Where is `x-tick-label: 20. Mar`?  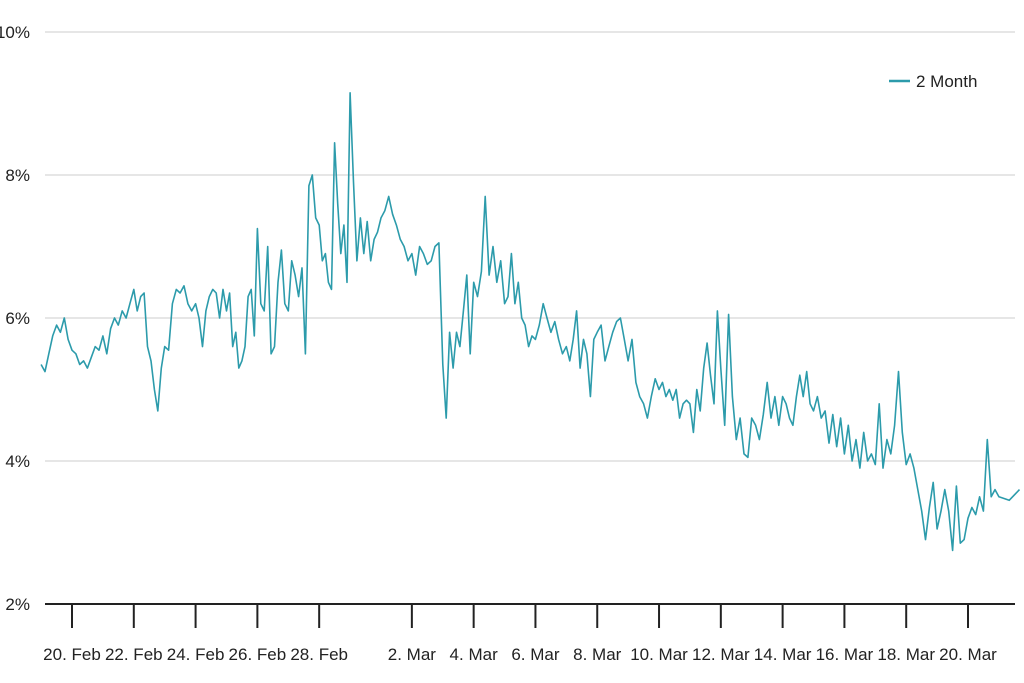
x-tick-label: 20. Mar is located at coordinates (968, 654).